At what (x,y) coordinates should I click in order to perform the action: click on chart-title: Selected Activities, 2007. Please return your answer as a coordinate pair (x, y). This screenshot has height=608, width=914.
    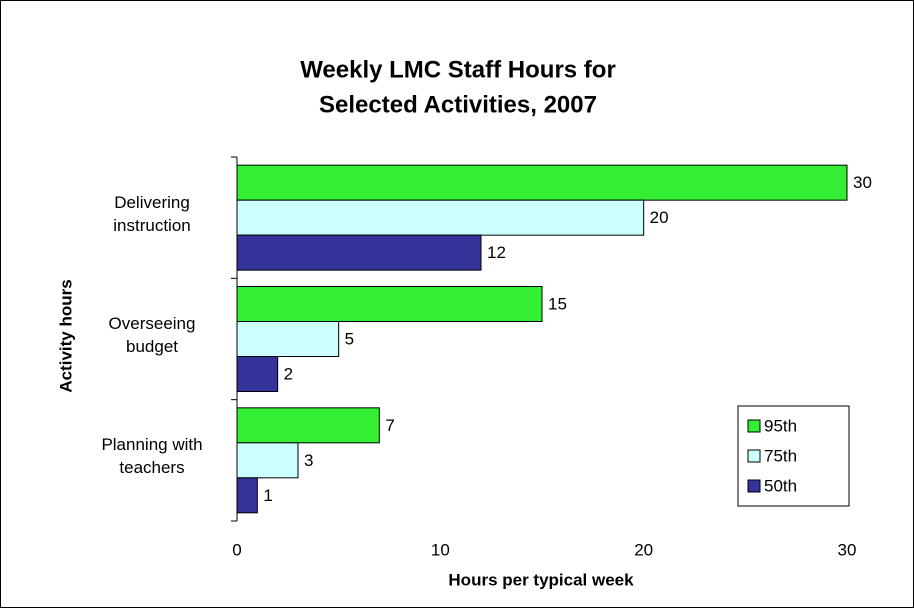
    Looking at the image, I should click on (458, 104).